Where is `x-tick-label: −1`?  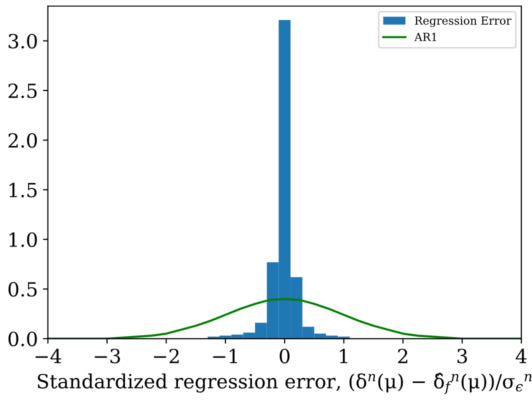
x-tick-label: −1 is located at coordinates (225, 356).